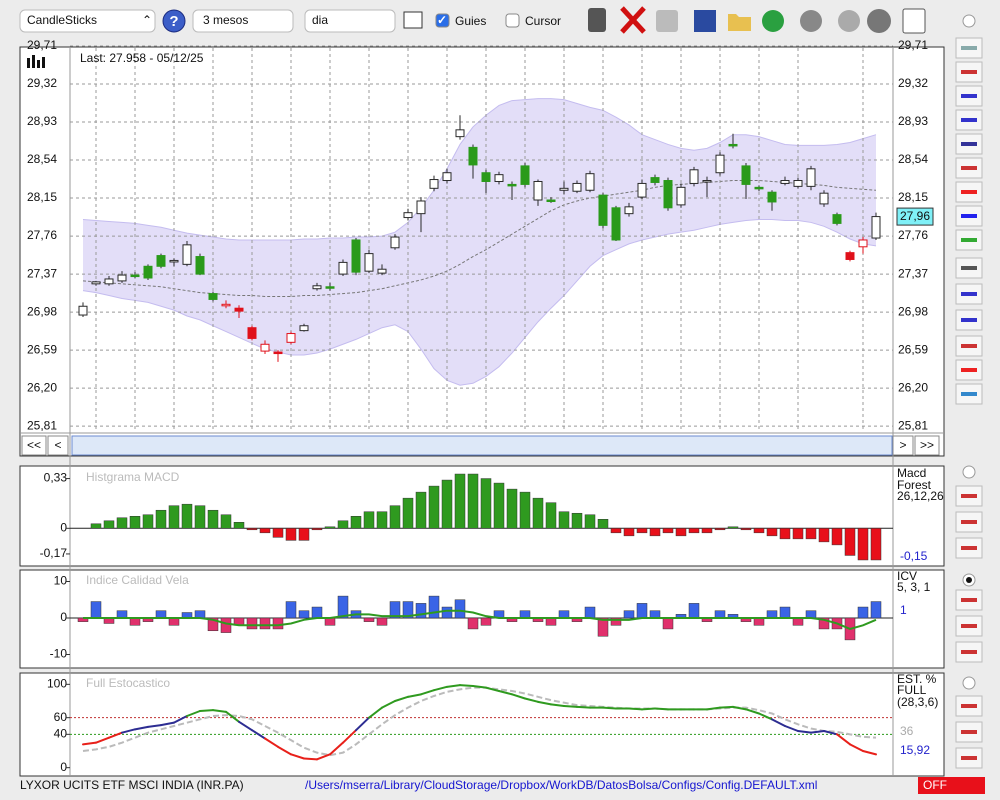 Image resolution: width=1000 pixels, height=800 pixels. What do you see at coordinates (34, 445) in the screenshot?
I see `nav-first` at bounding box center [34, 445].